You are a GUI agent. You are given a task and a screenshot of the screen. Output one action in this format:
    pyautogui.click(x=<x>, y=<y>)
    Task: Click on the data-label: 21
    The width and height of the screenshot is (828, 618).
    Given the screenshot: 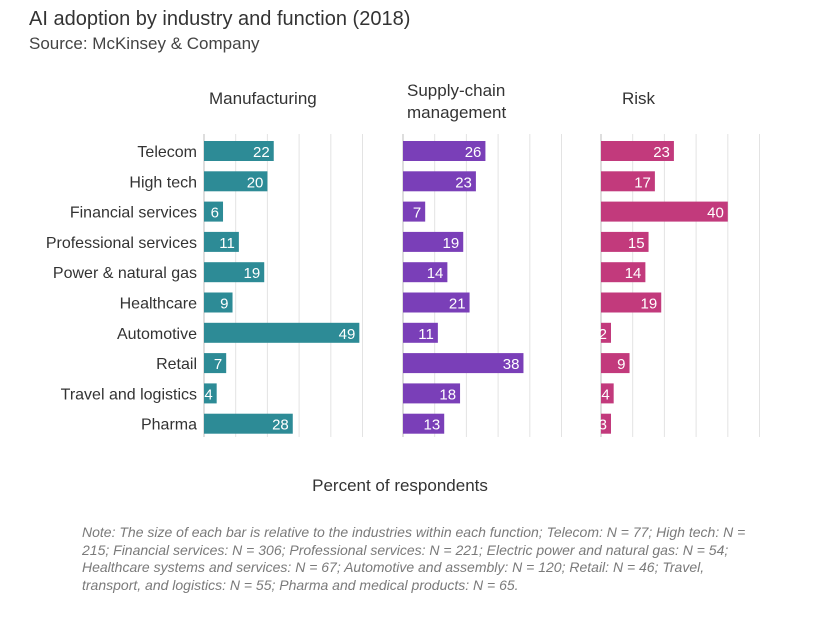 What is the action you would take?
    pyautogui.click(x=457, y=304)
    